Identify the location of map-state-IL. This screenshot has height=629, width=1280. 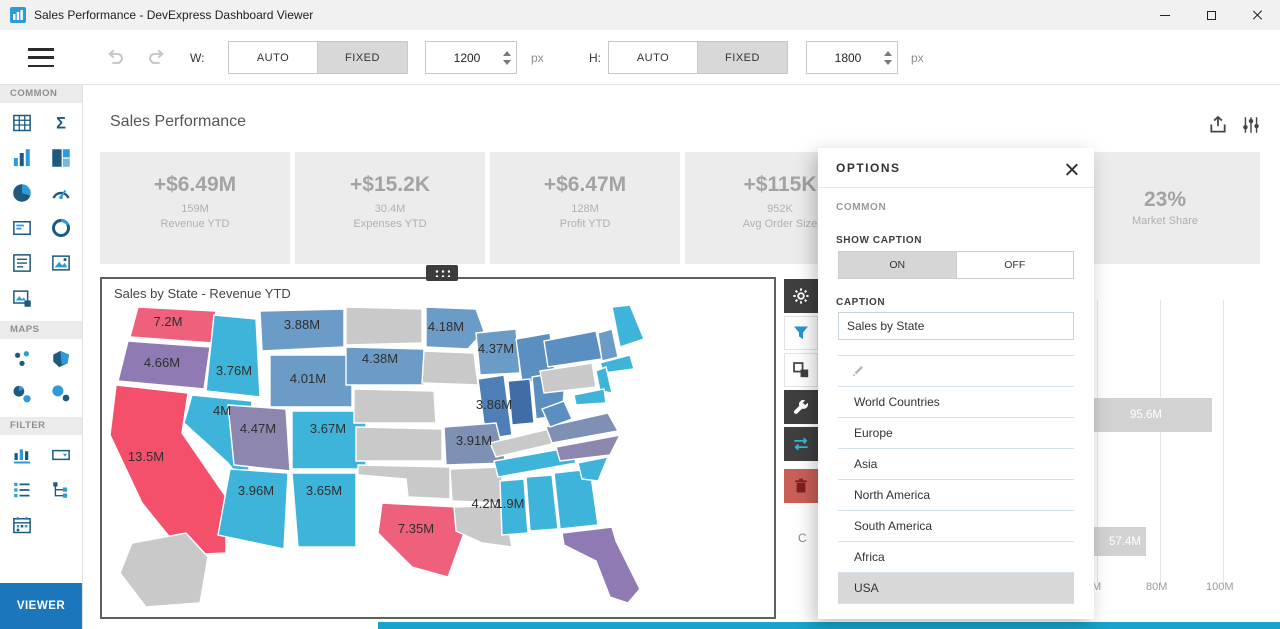
(495, 407).